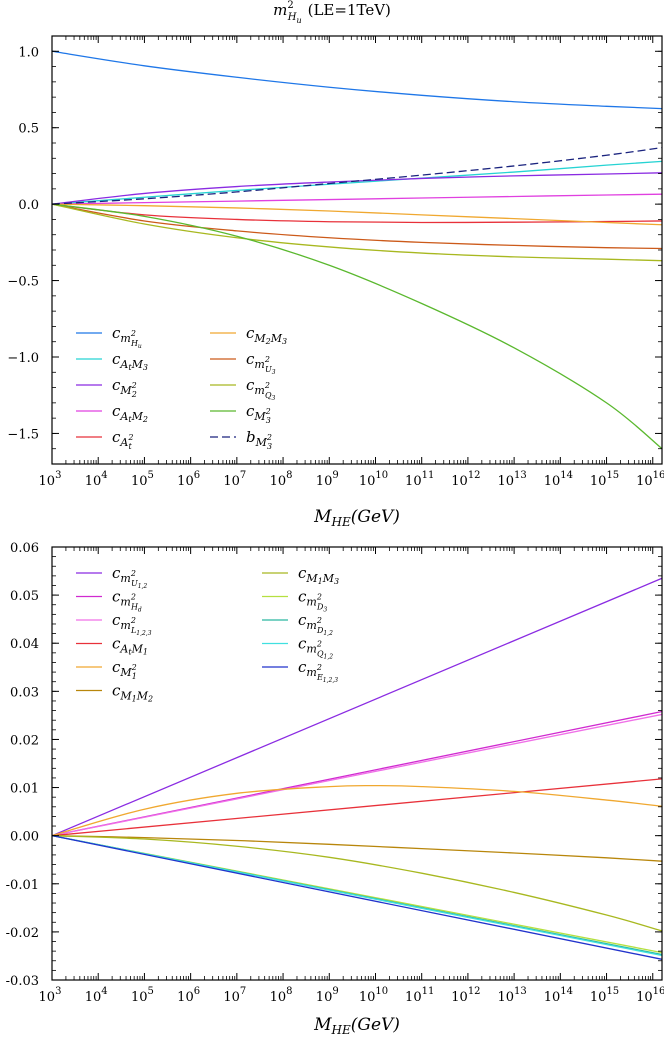 This screenshot has height=1037, width=664. Describe the element at coordinates (261, 363) in the screenshot. I see `legend-label: cm2 U3` at that location.